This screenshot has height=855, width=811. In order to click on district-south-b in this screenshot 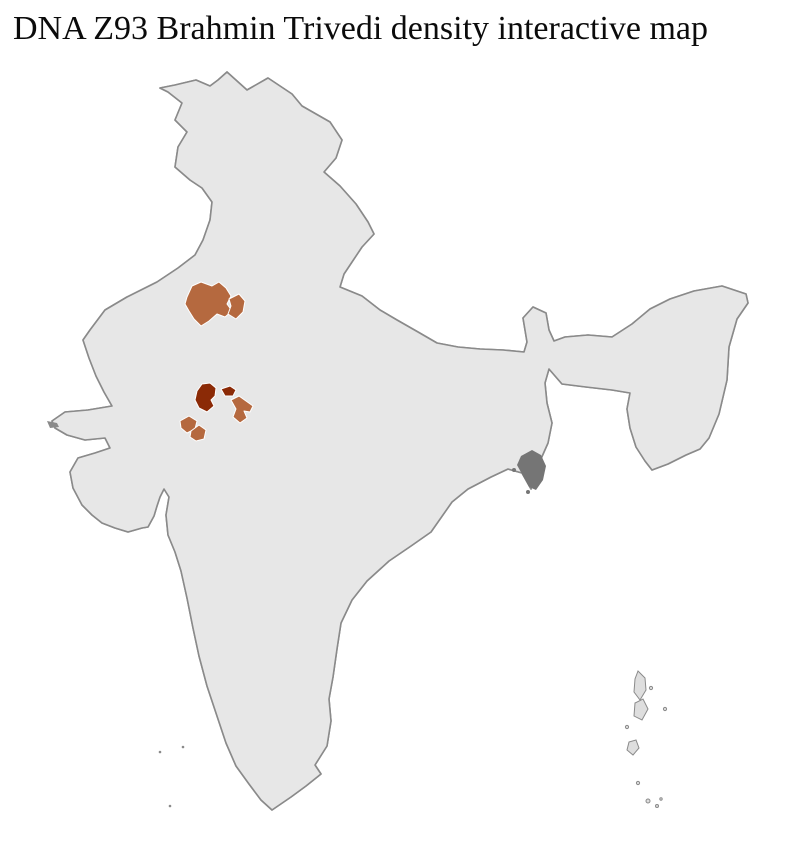, I will do `click(198, 433)`.